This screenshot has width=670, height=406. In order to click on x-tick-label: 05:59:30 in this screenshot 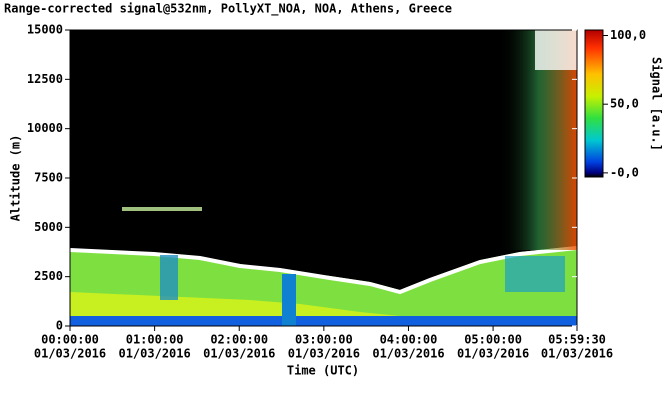, I will do `click(577, 340)`.